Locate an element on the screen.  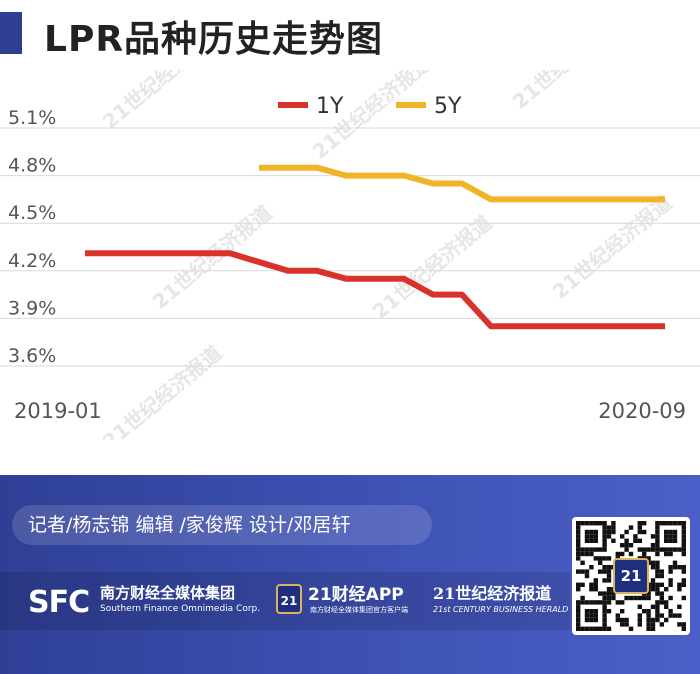
y-tick-label: 4.5% is located at coordinates (32, 213).